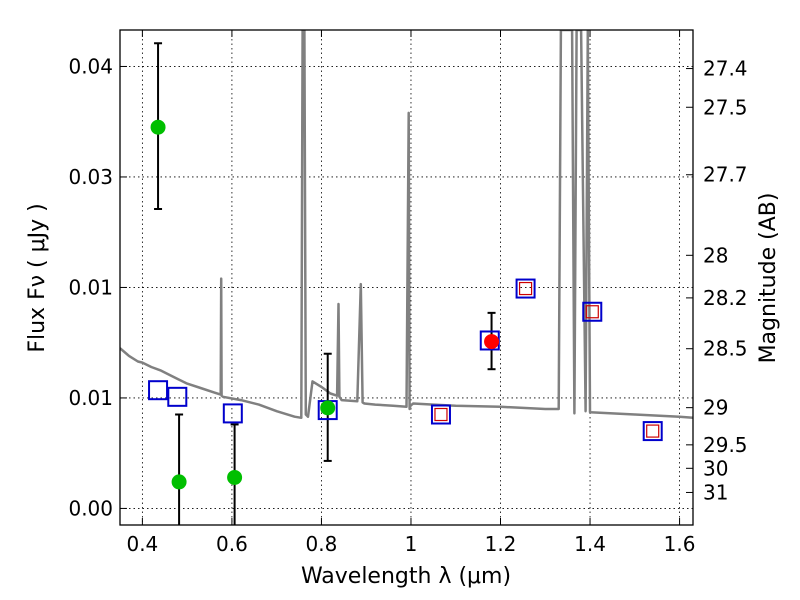 This screenshot has width=800, height=600. I want to click on x-tick-label: 1.6, so click(680, 544).